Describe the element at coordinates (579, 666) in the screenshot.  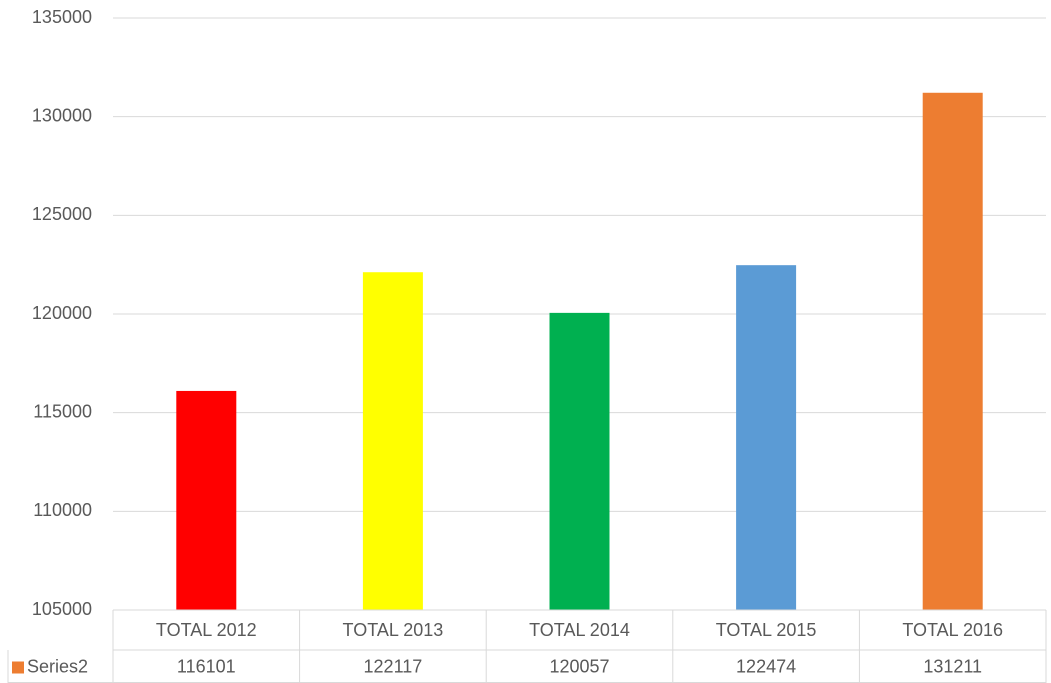
I see `data-table-value: 120057` at that location.